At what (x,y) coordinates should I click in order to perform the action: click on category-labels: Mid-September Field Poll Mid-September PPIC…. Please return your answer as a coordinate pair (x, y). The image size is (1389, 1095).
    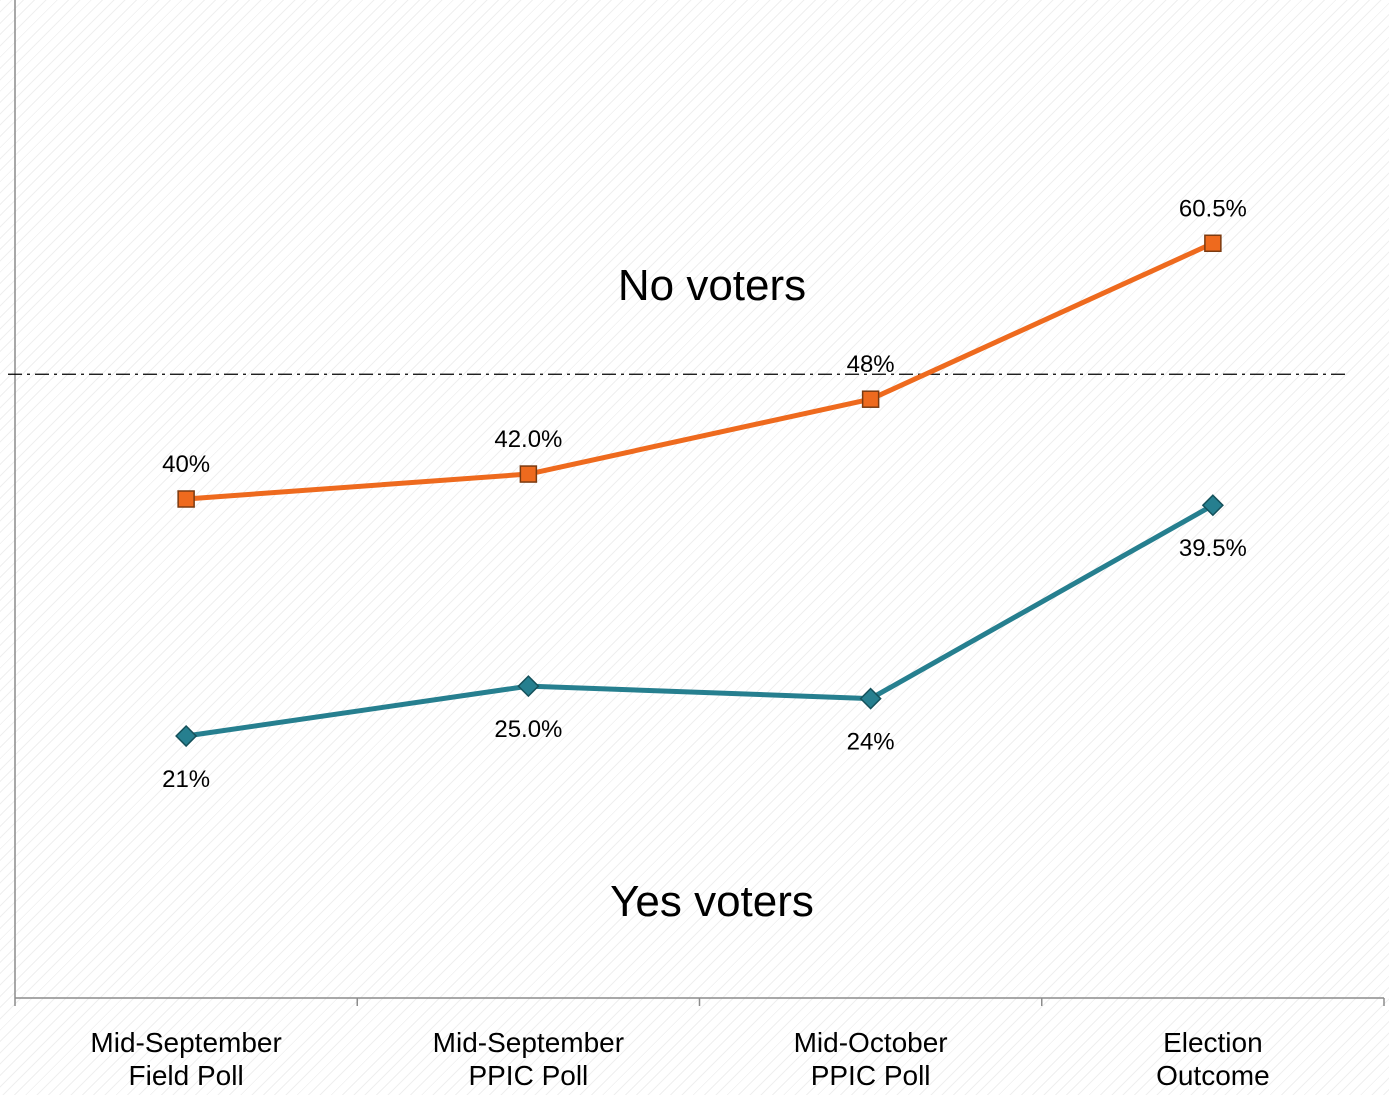
    Looking at the image, I should click on (679, 1059).